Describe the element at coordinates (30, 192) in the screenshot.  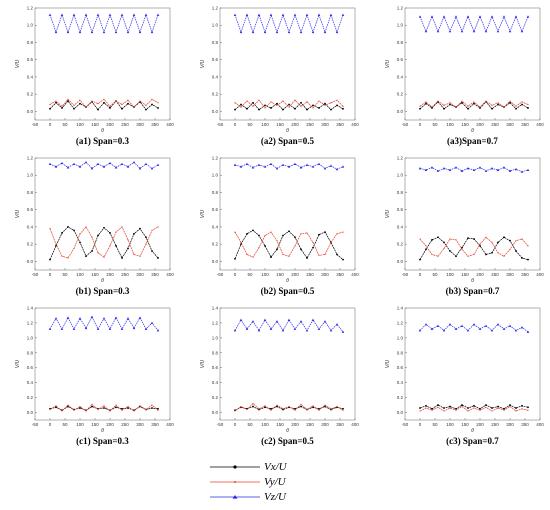
I see `y-tick-label: 0.8` at that location.